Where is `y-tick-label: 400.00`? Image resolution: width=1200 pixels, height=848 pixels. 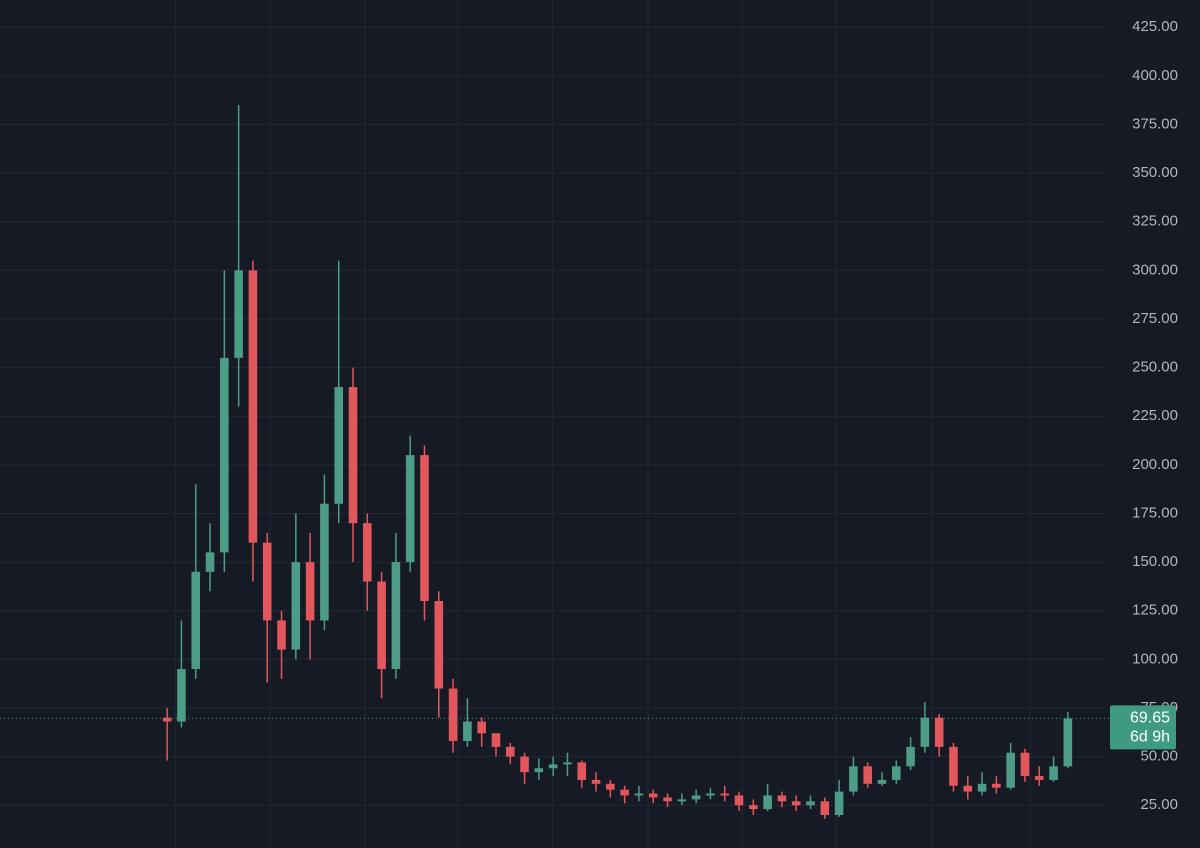 y-tick-label: 400.00 is located at coordinates (1155, 75).